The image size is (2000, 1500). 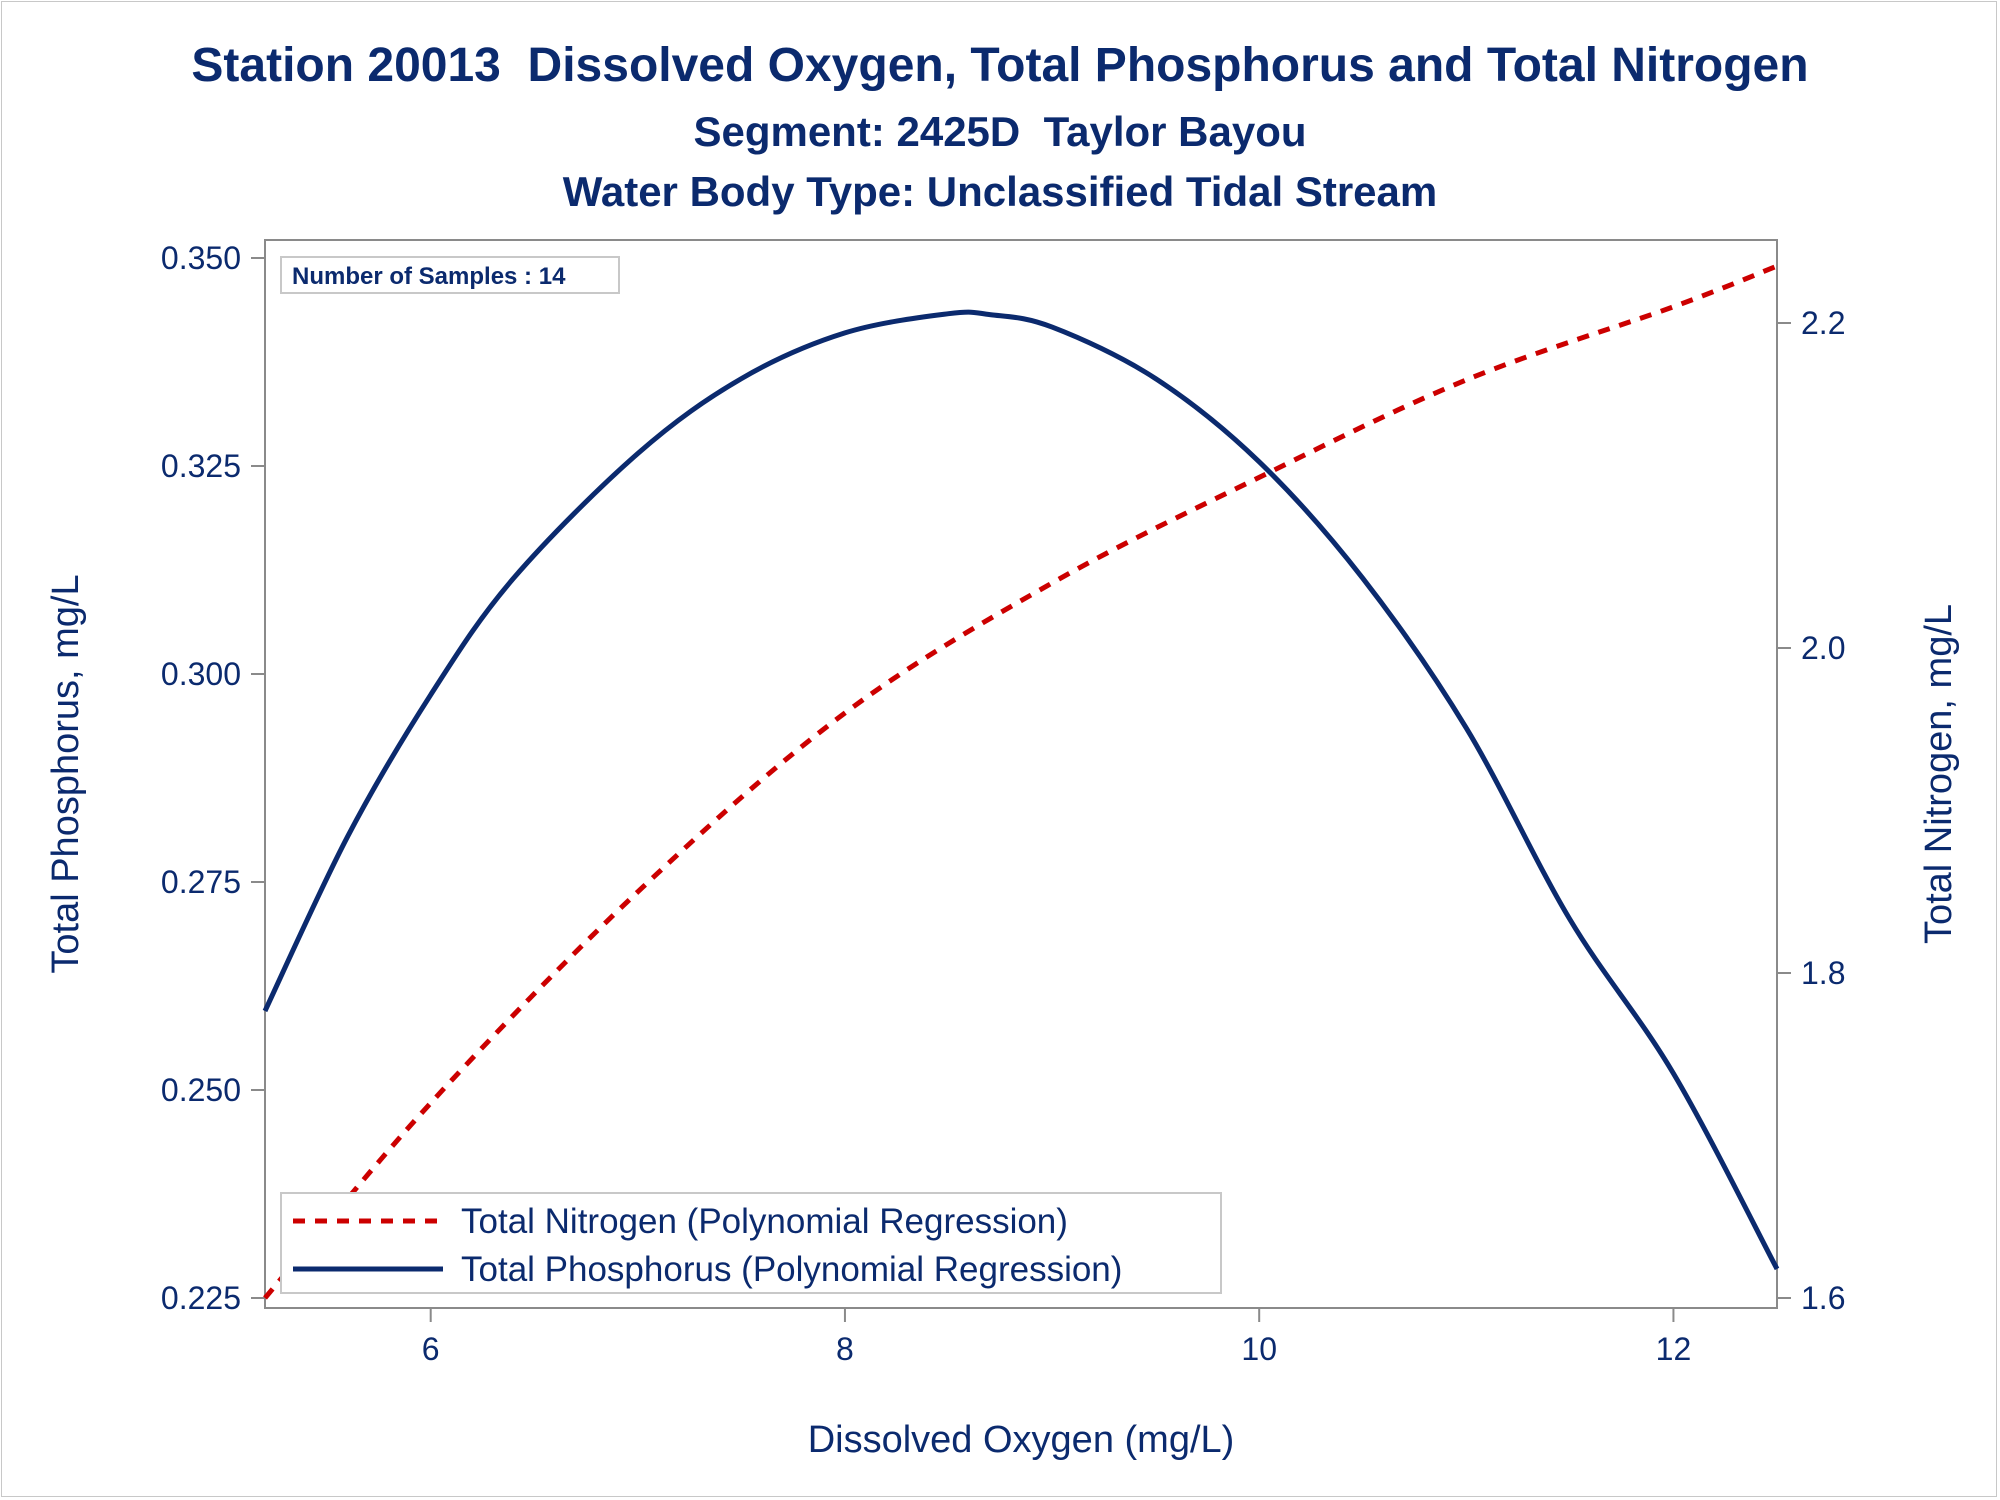 What do you see at coordinates (1823, 323) in the screenshot?
I see `y2-tick-label: 2.2` at bounding box center [1823, 323].